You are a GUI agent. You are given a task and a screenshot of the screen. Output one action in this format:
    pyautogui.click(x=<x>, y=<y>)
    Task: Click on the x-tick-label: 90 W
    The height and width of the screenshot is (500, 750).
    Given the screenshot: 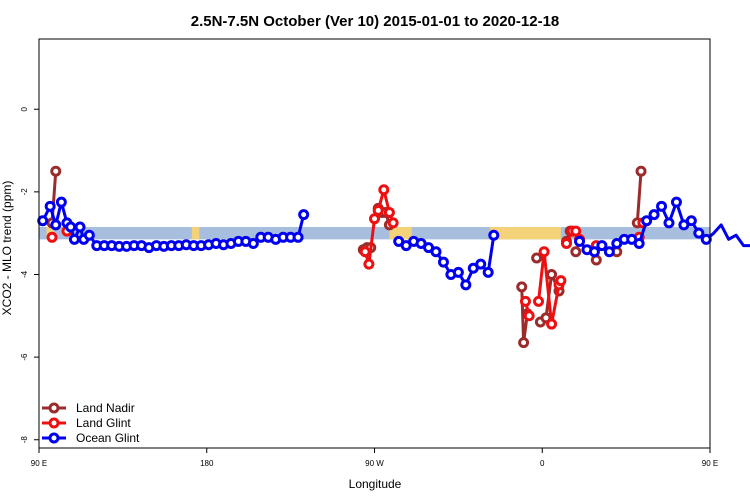 What is the action you would take?
    pyautogui.click(x=374, y=463)
    